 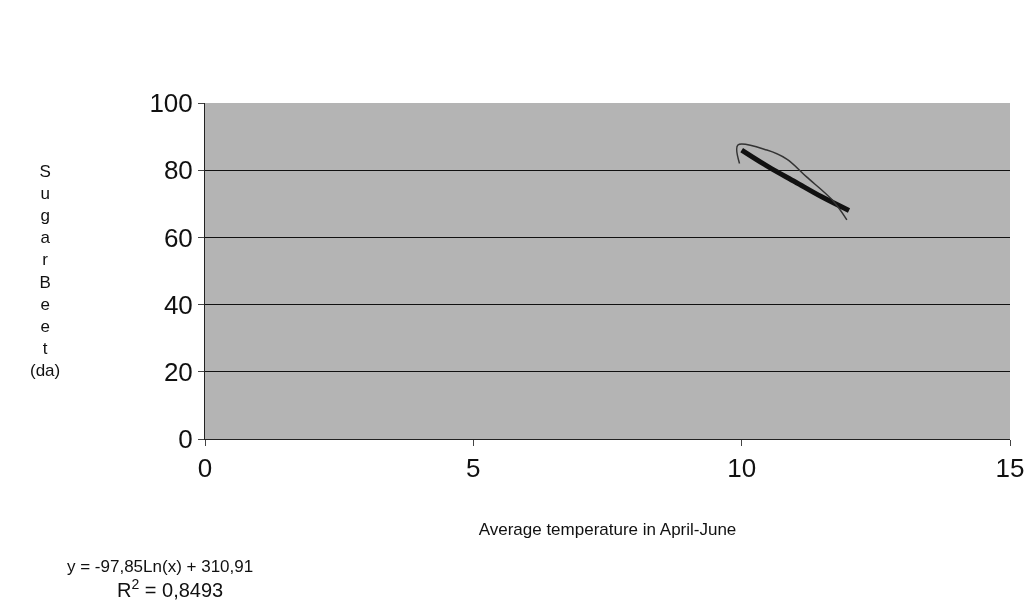 I want to click on y-tick-label: 0, so click(x=185, y=439).